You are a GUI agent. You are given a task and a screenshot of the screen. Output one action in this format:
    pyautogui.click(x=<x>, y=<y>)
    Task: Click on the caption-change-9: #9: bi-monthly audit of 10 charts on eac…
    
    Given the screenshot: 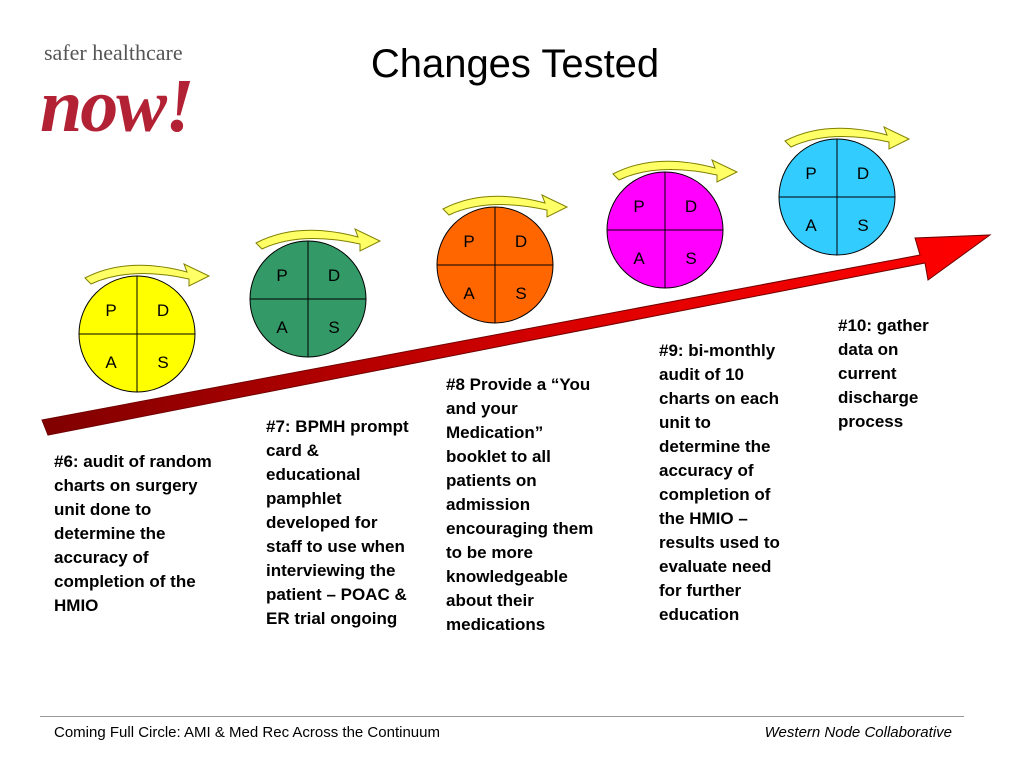 What is the action you would take?
    pyautogui.click(x=719, y=482)
    